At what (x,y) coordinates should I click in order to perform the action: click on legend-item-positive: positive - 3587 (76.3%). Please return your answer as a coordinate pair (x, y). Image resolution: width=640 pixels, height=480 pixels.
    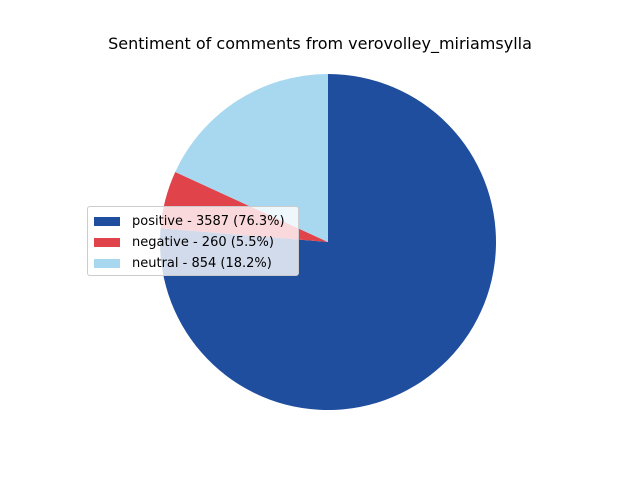
    Looking at the image, I should click on (193, 221).